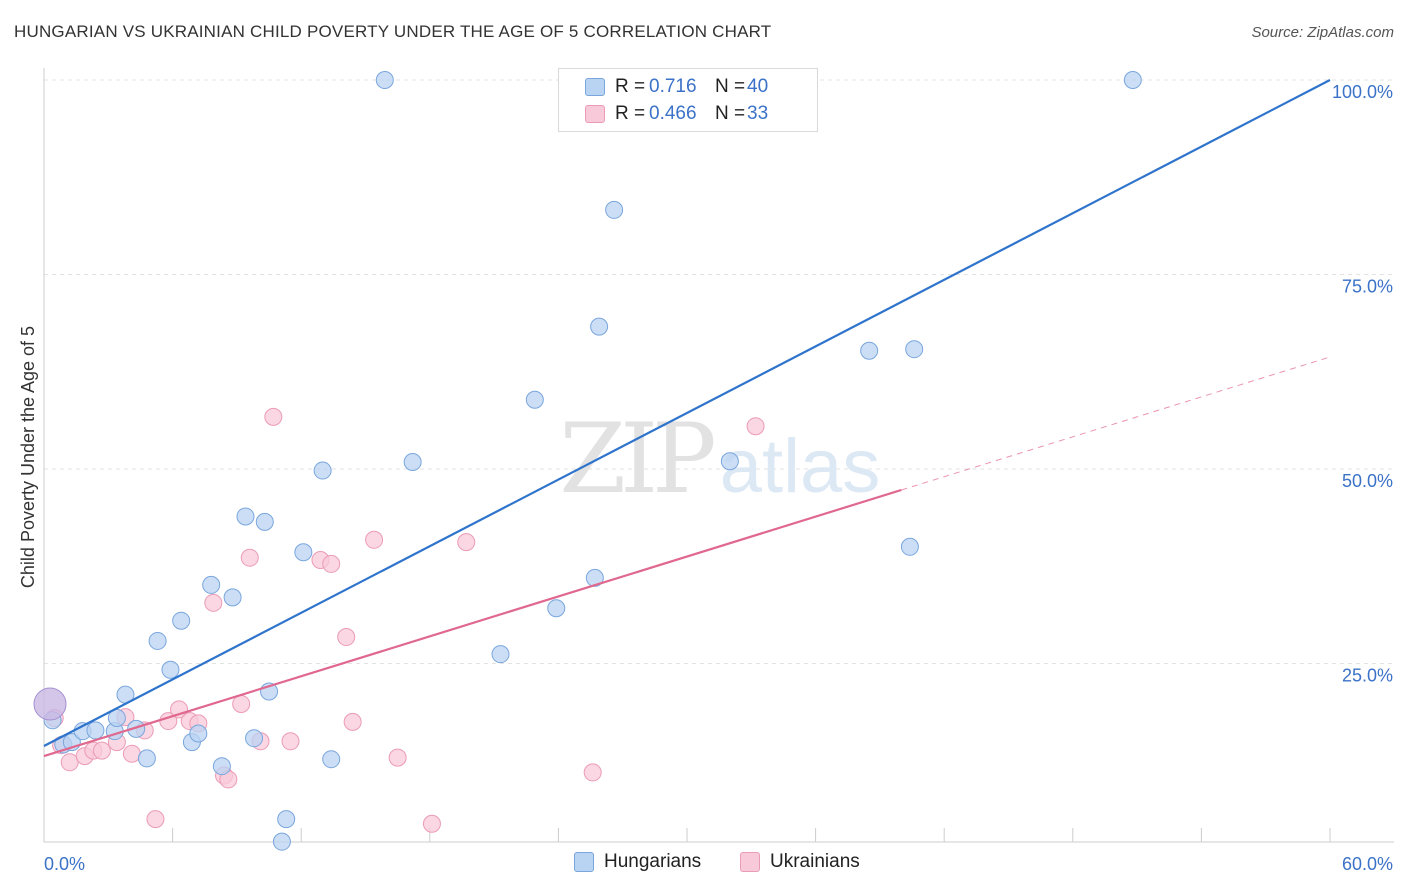 This screenshot has height=892, width=1406. I want to click on source-note: Source: ZipAtlas.com, so click(1322, 32).